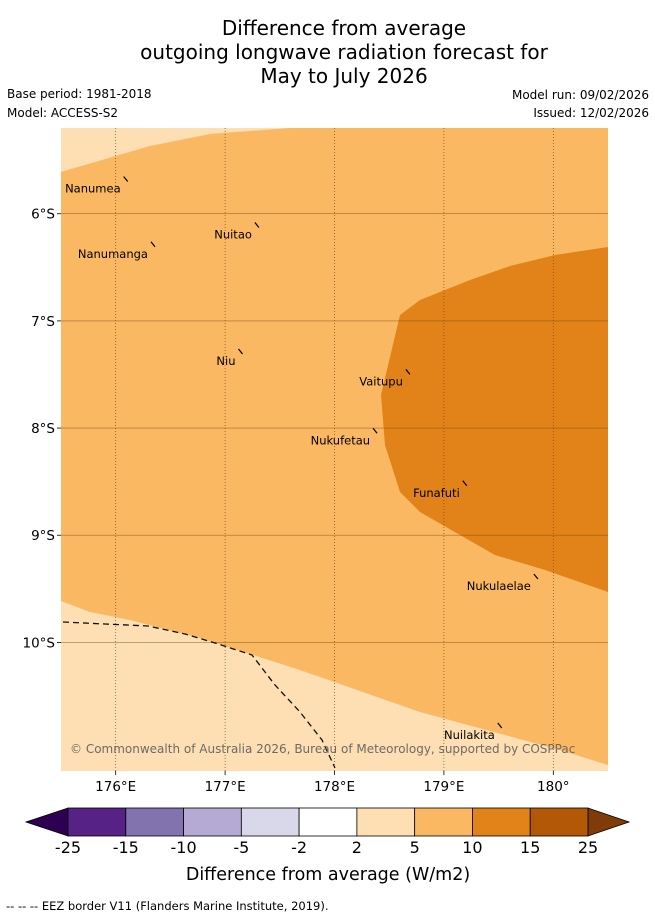  I want to click on latitude-tick-label: 6°S, so click(43, 215).